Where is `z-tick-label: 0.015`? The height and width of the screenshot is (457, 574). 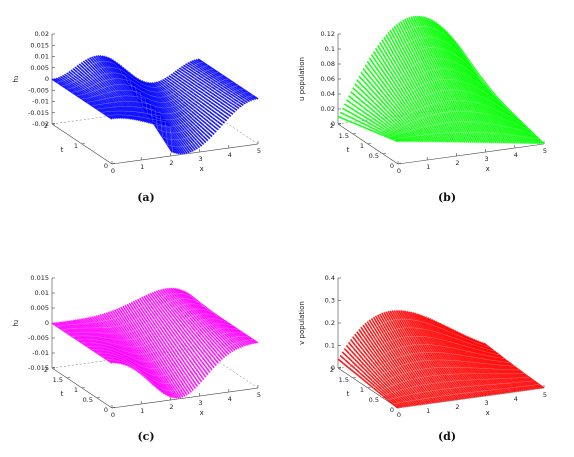
z-tick-label: 0.015 is located at coordinates (39, 45).